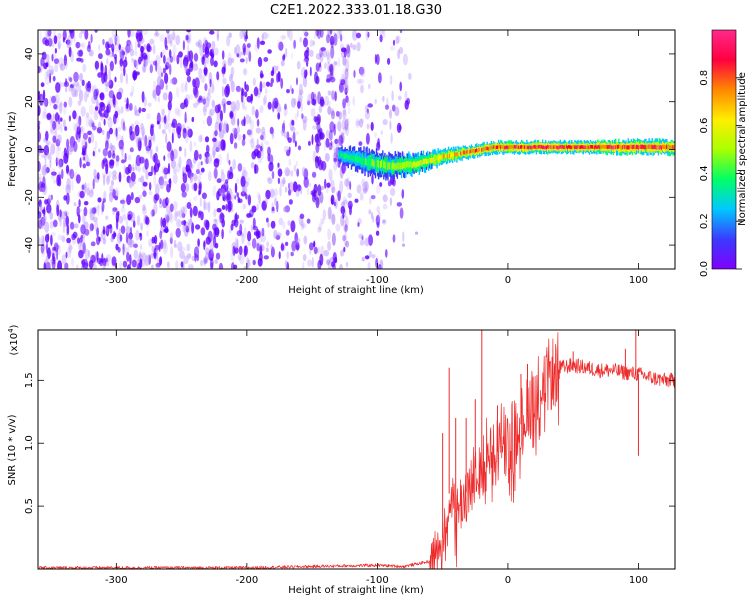 This screenshot has height=600, width=750. What do you see at coordinates (384, 221) in the screenshot?
I see `spectrogram-stray-dot` at bounding box center [384, 221].